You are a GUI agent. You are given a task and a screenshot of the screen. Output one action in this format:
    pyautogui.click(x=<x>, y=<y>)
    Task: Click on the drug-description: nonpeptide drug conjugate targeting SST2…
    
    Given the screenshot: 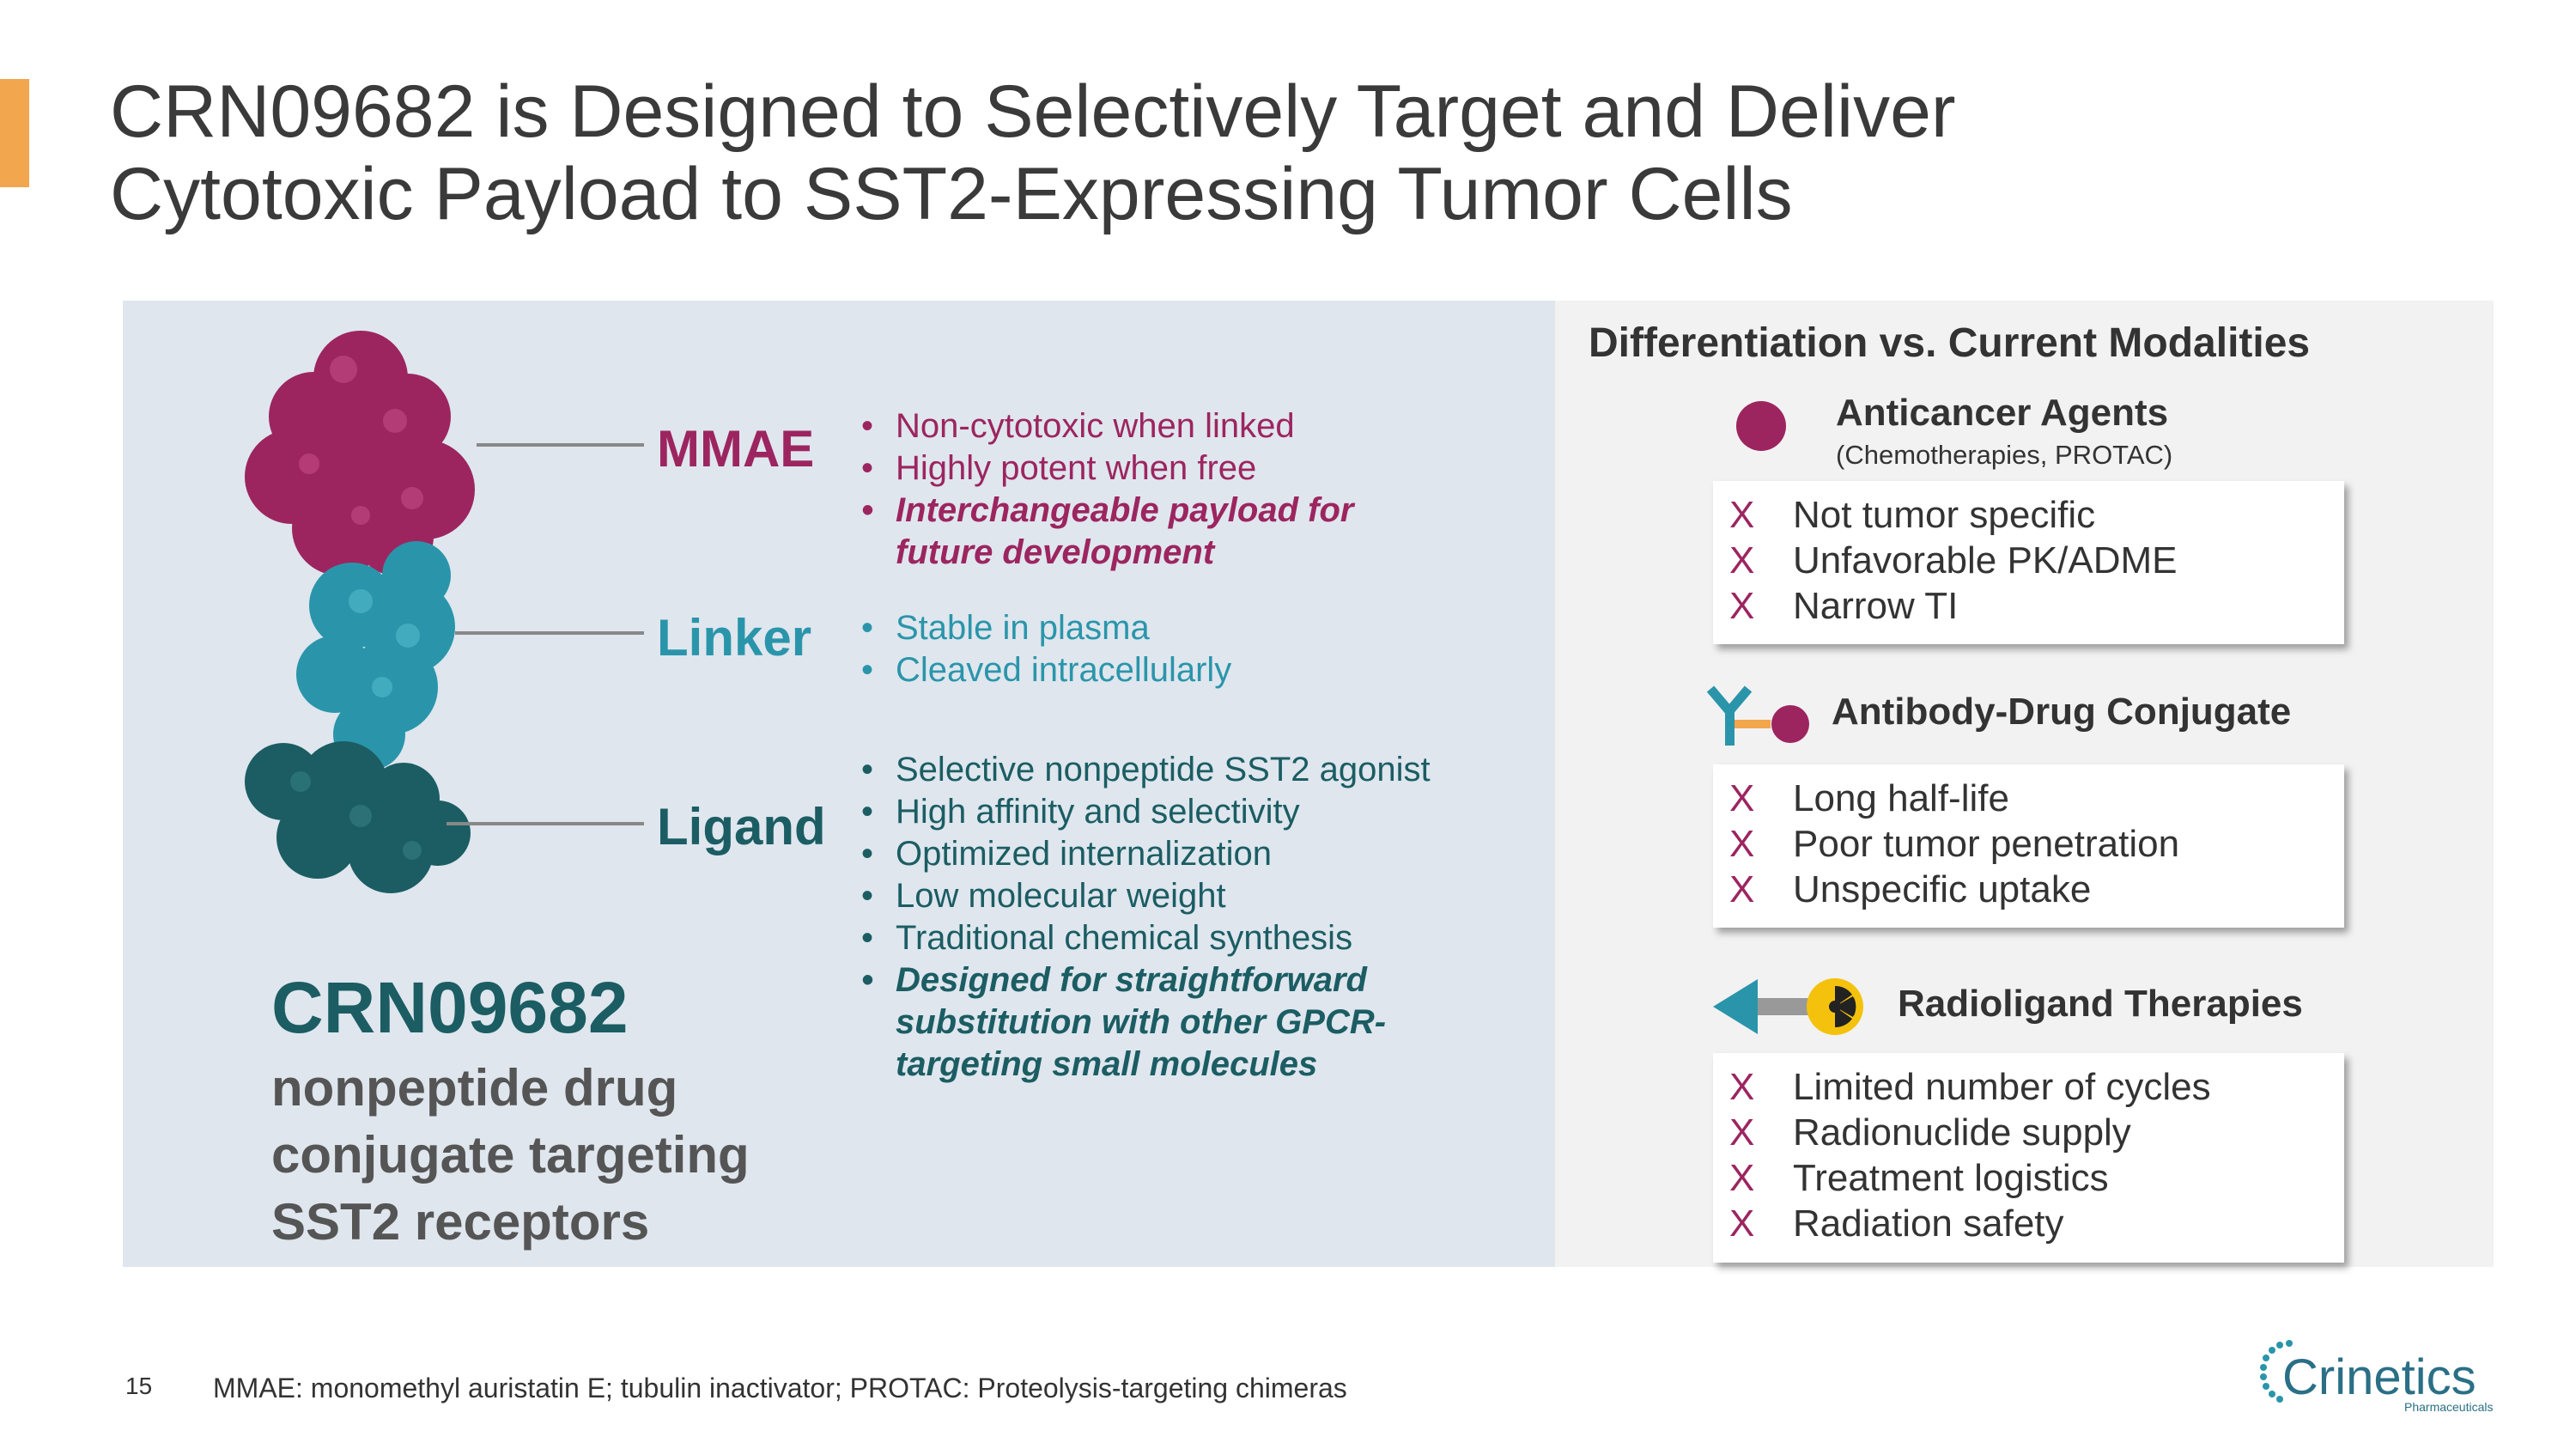 What is the action you would take?
    pyautogui.click(x=510, y=1155)
    